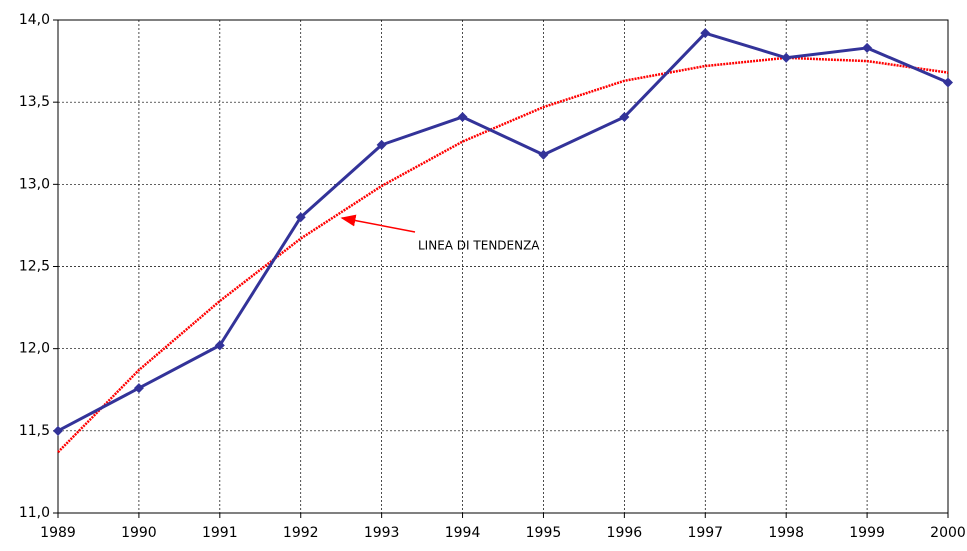 Image resolution: width=967 pixels, height=551 pixels. I want to click on x-tick-label: 1999, so click(867, 533).